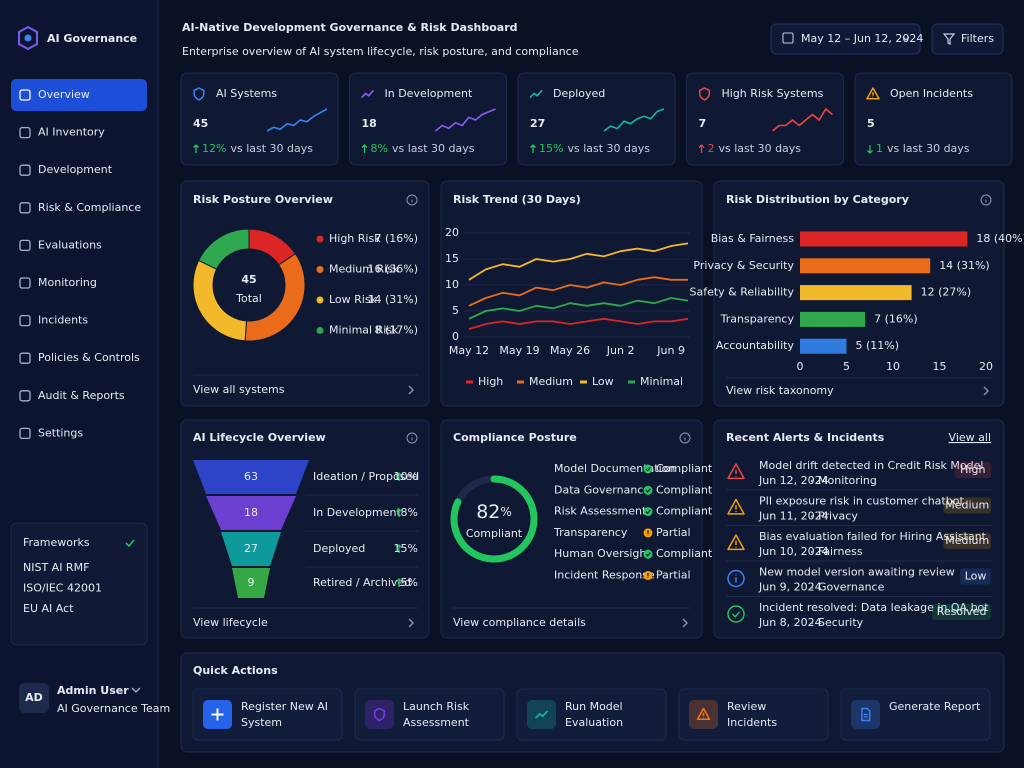 The width and height of the screenshot is (1024, 768). What do you see at coordinates (967, 39) in the screenshot?
I see `filters-button` at bounding box center [967, 39].